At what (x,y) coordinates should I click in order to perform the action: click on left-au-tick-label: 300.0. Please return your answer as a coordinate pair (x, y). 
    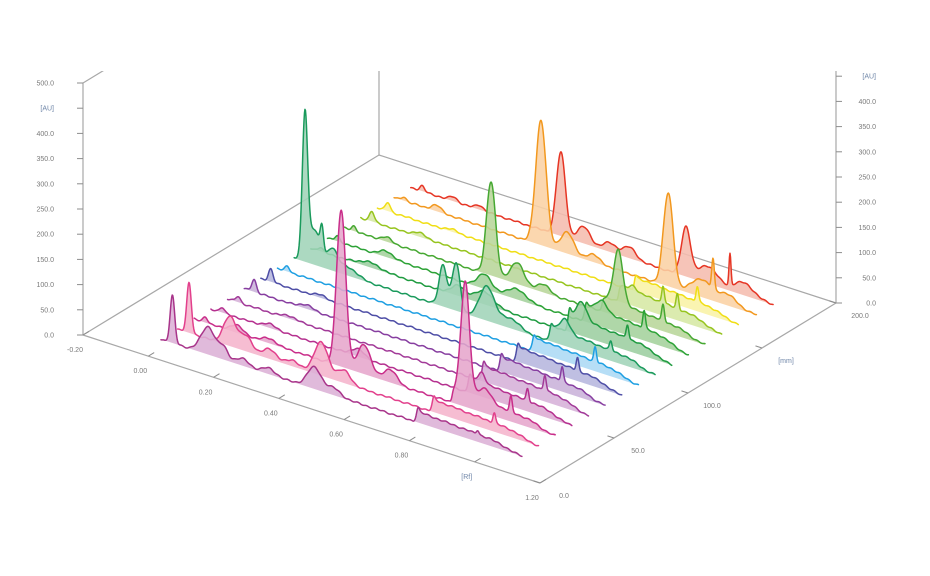
    Looking at the image, I should click on (45, 184).